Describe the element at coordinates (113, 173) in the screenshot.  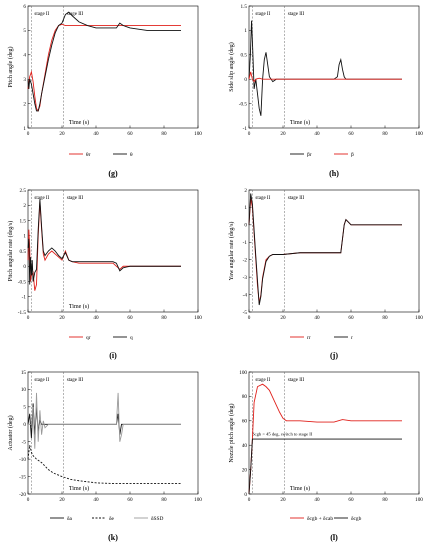
I see `panel-tag: (g)` at that location.